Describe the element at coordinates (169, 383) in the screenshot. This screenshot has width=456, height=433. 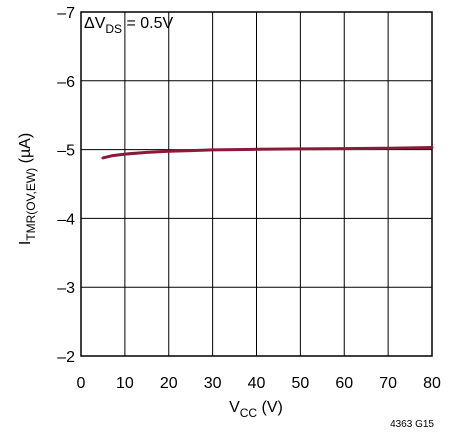
I see `x-tick-label: 20` at that location.